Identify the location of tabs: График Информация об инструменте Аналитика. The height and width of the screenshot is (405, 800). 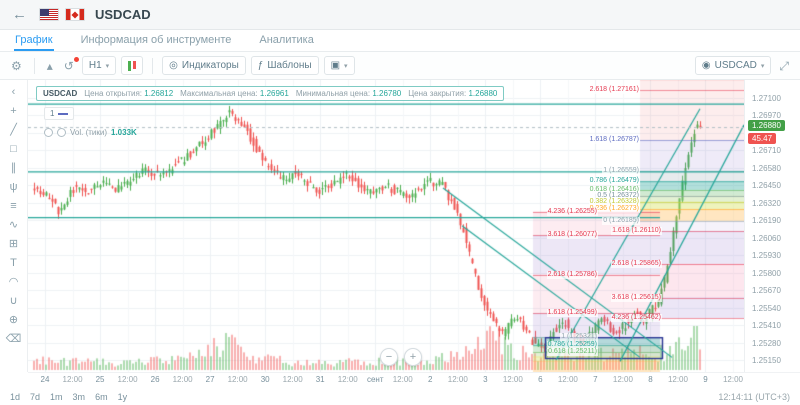
(400, 41).